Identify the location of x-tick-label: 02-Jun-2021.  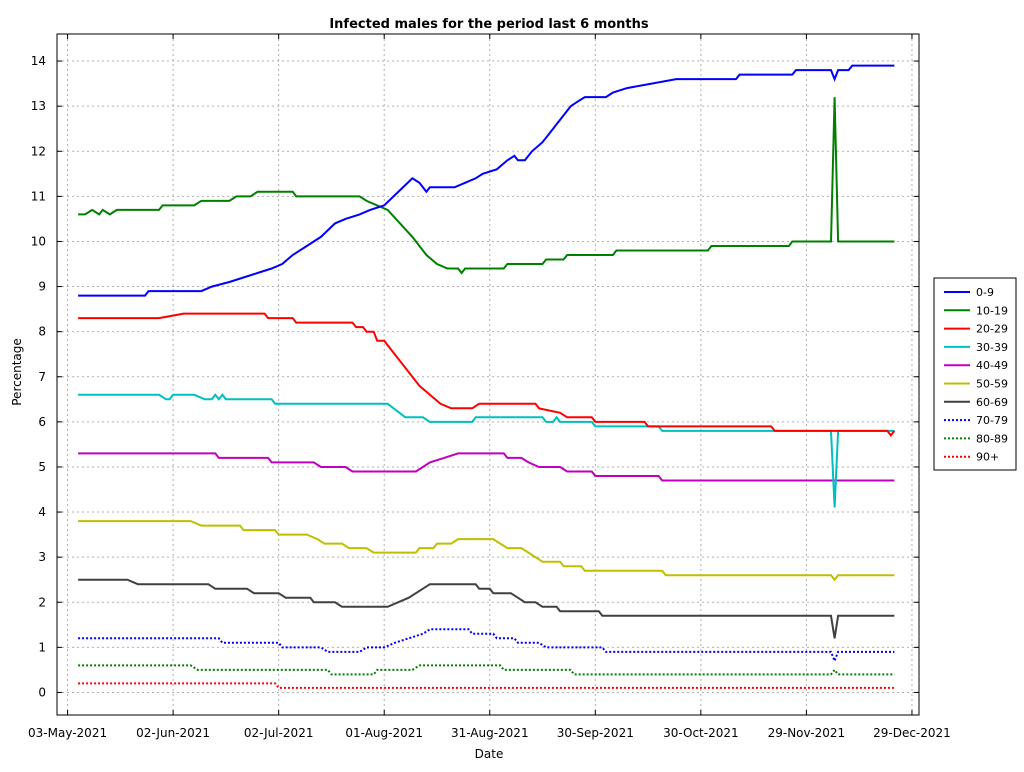
(173, 733).